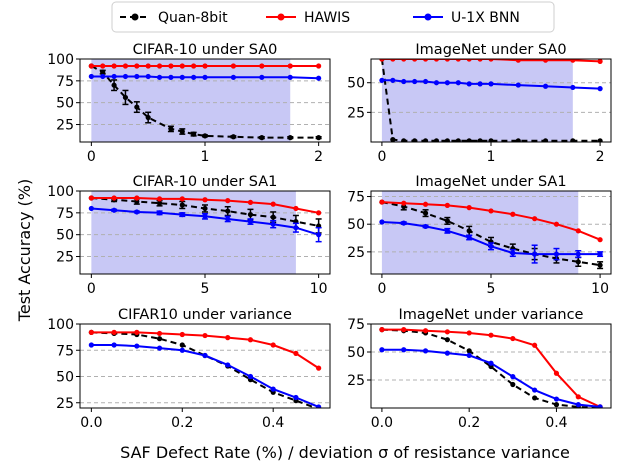 Image resolution: width=618 pixels, height=464 pixels. What do you see at coordinates (491, 157) in the screenshot?
I see `x-tick-label: 1` at bounding box center [491, 157].